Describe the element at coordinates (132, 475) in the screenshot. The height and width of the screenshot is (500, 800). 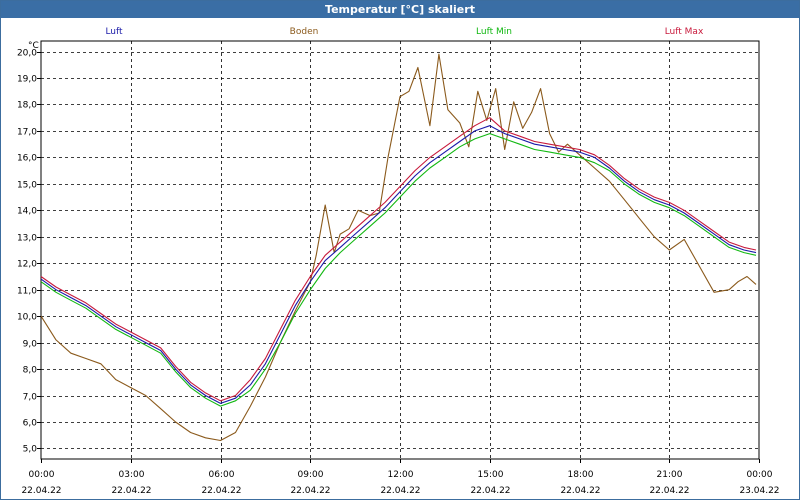
I see `x-tick-time: 03:00` at that location.